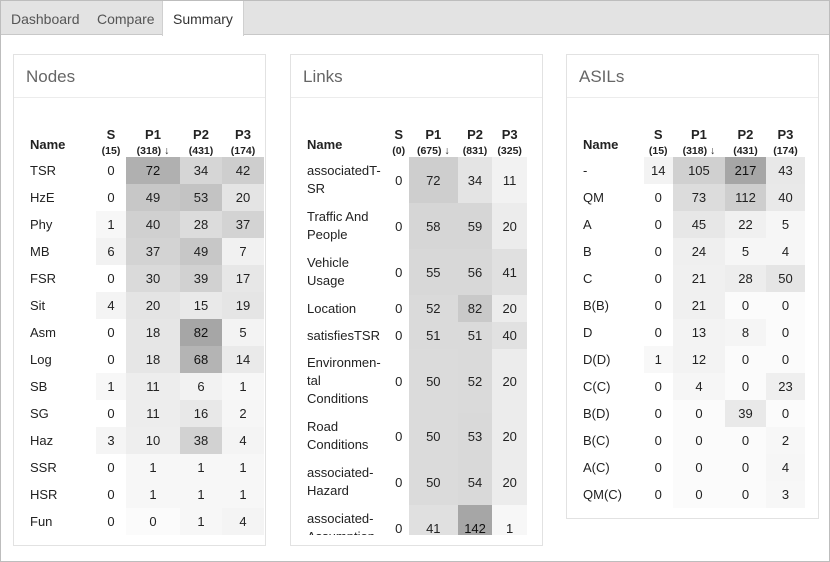 This screenshot has width=830, height=562. I want to click on nodes-cell: 11, so click(153, 386).